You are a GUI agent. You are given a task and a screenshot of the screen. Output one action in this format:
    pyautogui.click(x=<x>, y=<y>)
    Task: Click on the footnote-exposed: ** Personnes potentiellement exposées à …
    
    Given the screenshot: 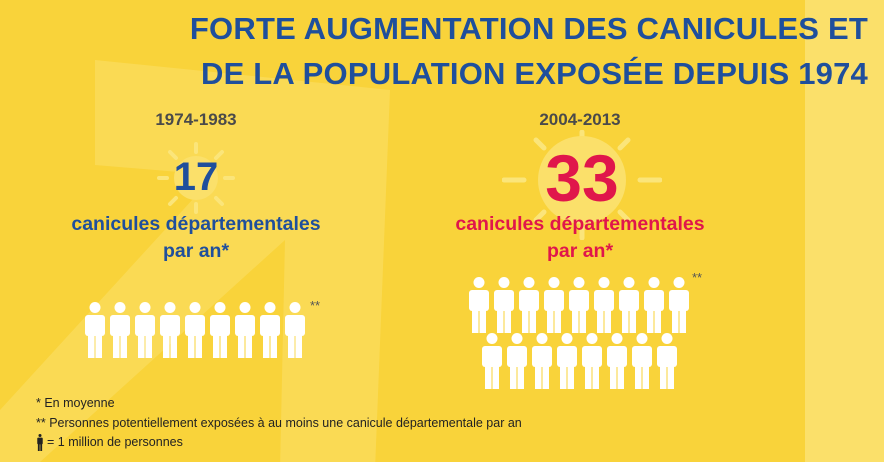 What is the action you would take?
    pyautogui.click(x=279, y=422)
    